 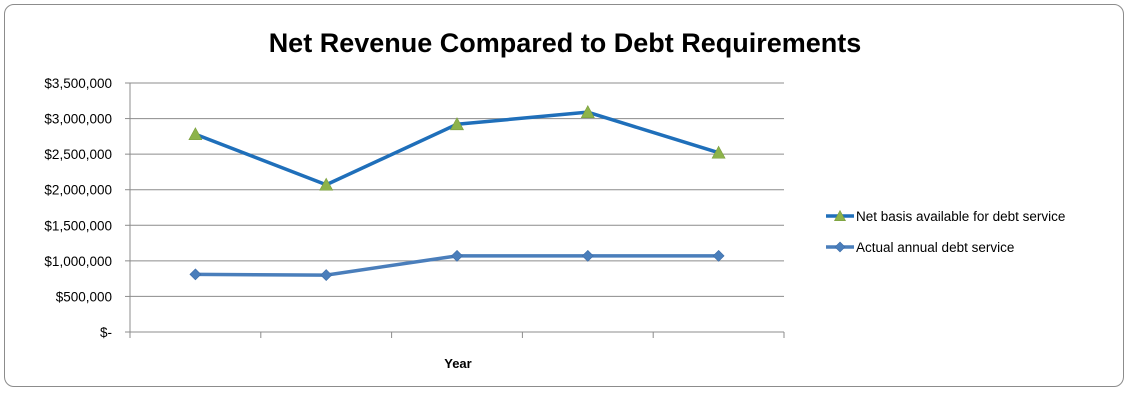 What do you see at coordinates (78, 119) in the screenshot?
I see `y-tick-label: $3,000,000` at bounding box center [78, 119].